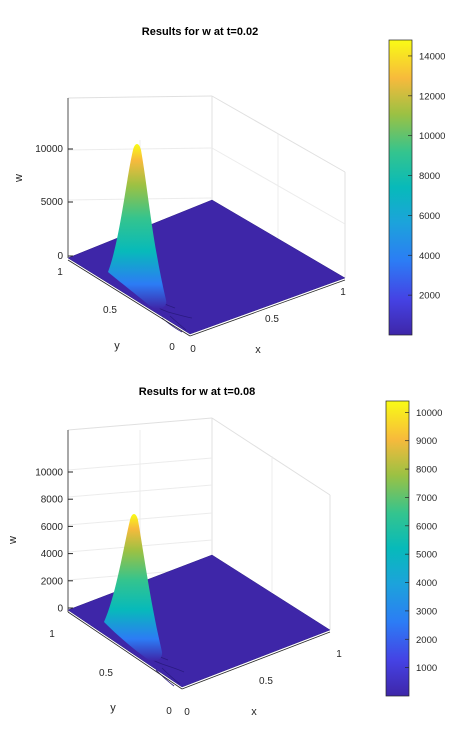 The height and width of the screenshot is (732, 467). Describe the element at coordinates (266, 681) in the screenshot. I see `chart-2-x-tick-05: 0.5` at that location.